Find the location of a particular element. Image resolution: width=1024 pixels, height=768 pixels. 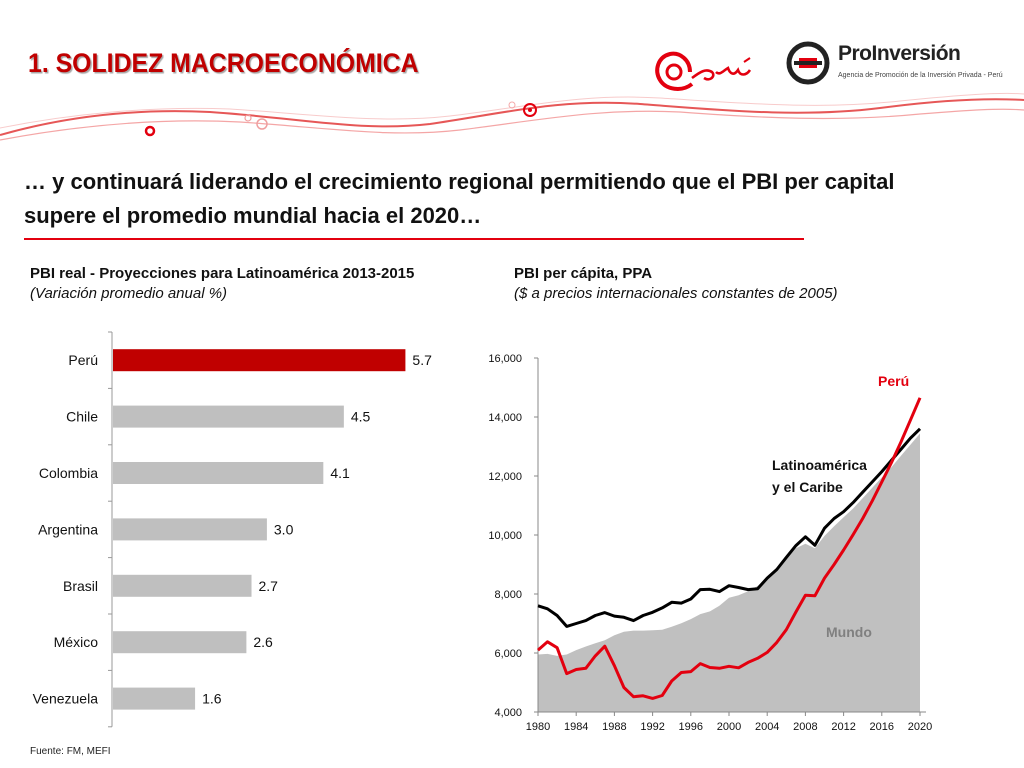

bar-mexico is located at coordinates (180, 642).